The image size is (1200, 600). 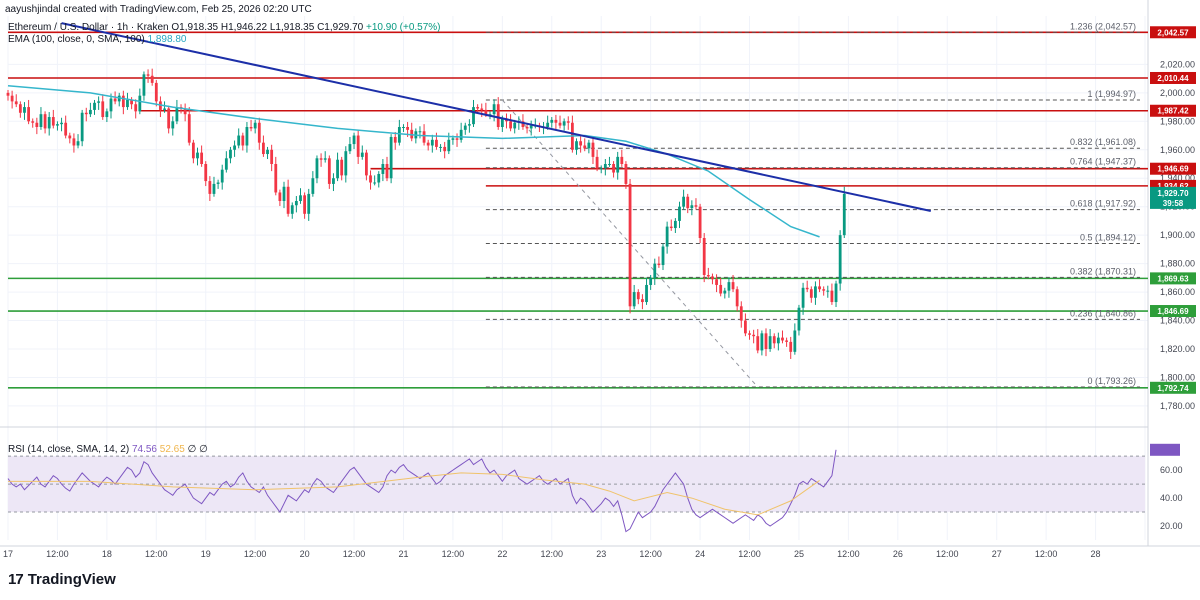 I want to click on tradingview-logo-icon: 17, so click(x=16, y=579).